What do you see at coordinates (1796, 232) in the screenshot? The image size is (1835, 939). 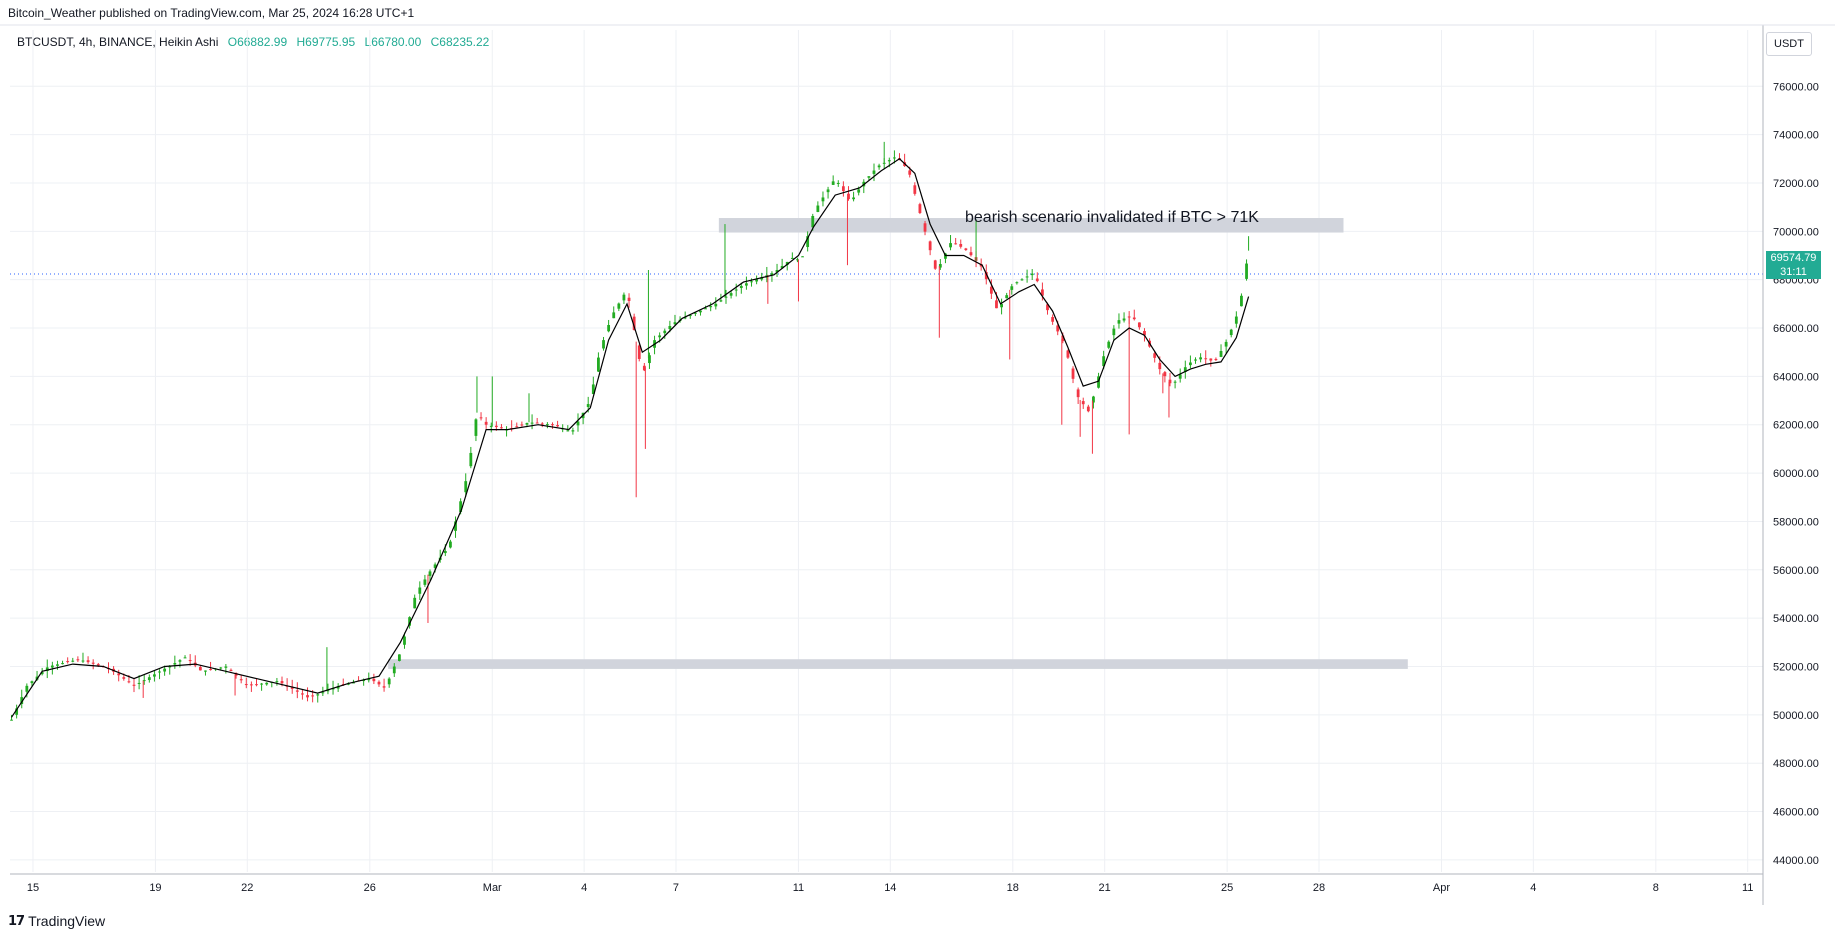 I see `y-tick-label: 70000.00` at bounding box center [1796, 232].